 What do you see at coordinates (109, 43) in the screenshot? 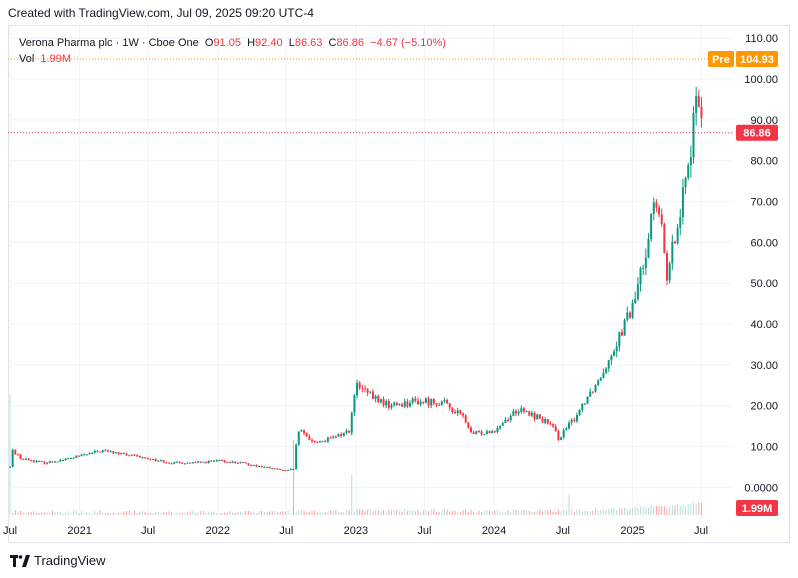
I see `symbol-label: Verona Pharma plc · 1W · Cboe One` at bounding box center [109, 43].